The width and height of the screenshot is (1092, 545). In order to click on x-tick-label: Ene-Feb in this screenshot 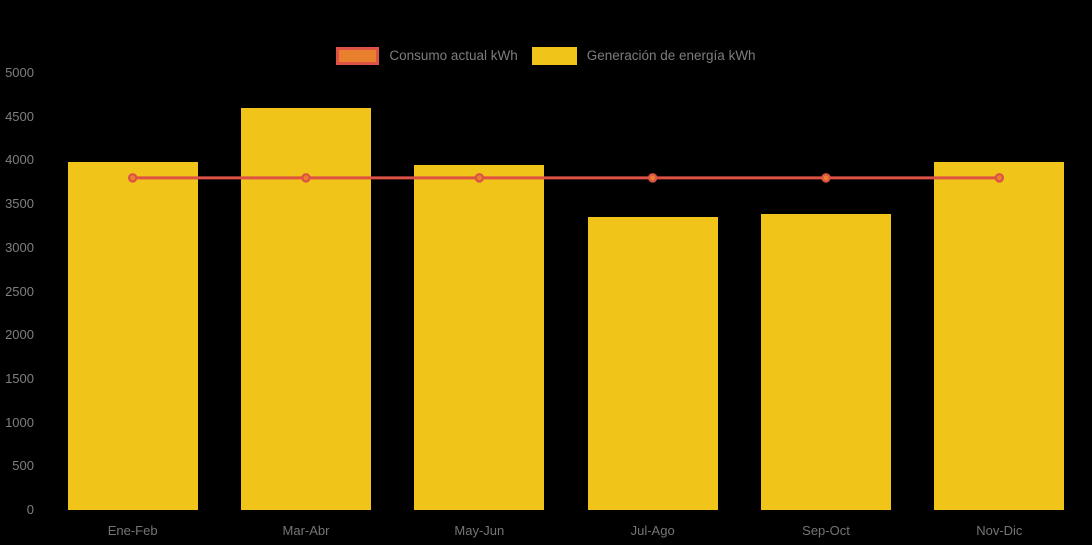, I will do `click(132, 530)`.